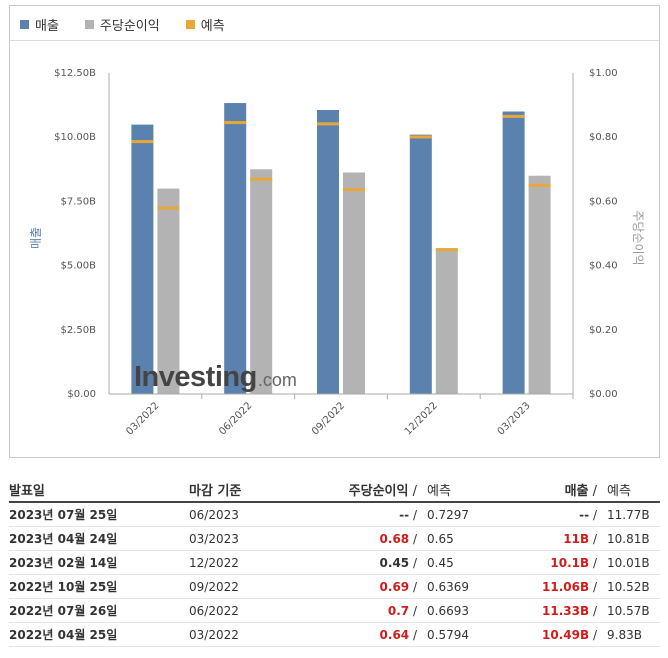 This screenshot has width=668, height=658. Describe the element at coordinates (79, 266) in the screenshot. I see `left-tick-label: $5.00B` at that location.